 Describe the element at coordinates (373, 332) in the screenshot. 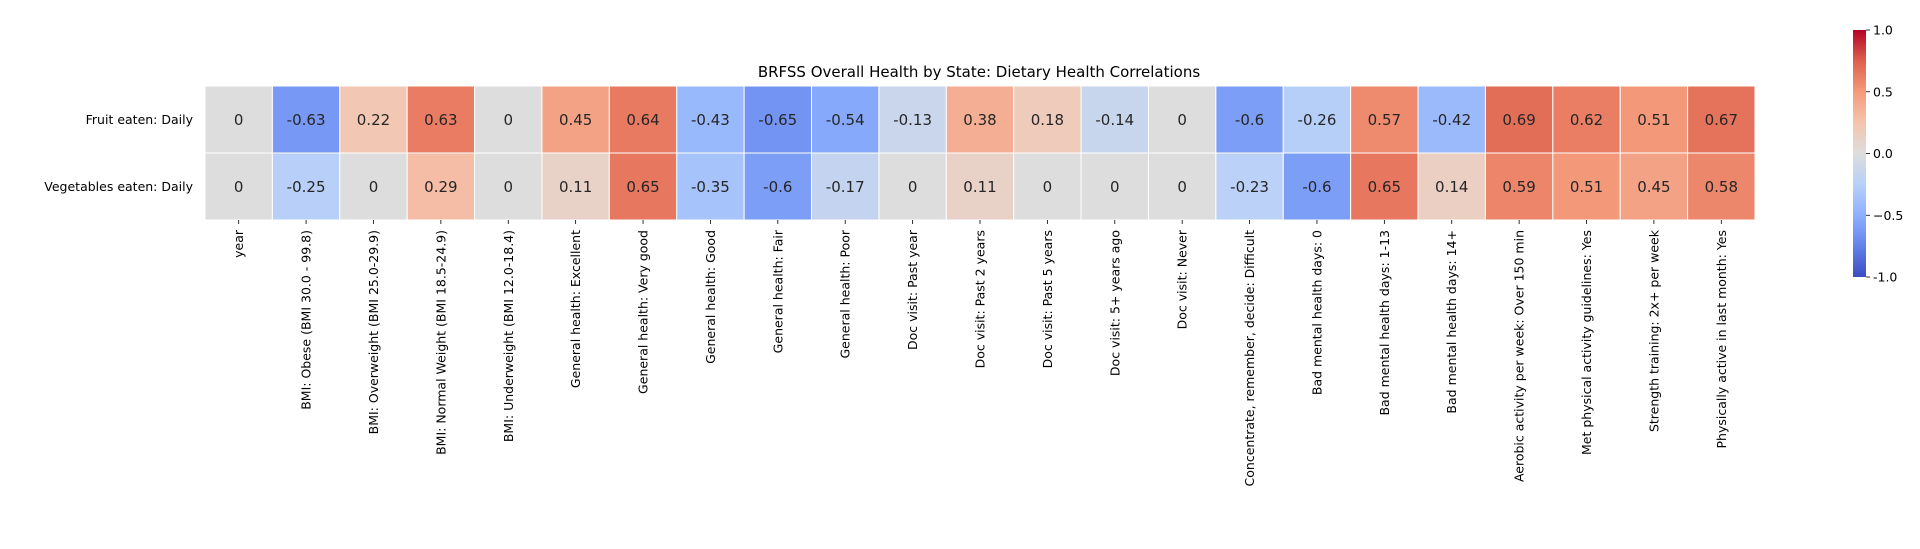

I see `column-label: BMI: Overweight (BMI 25.0-29.9)` at that location.